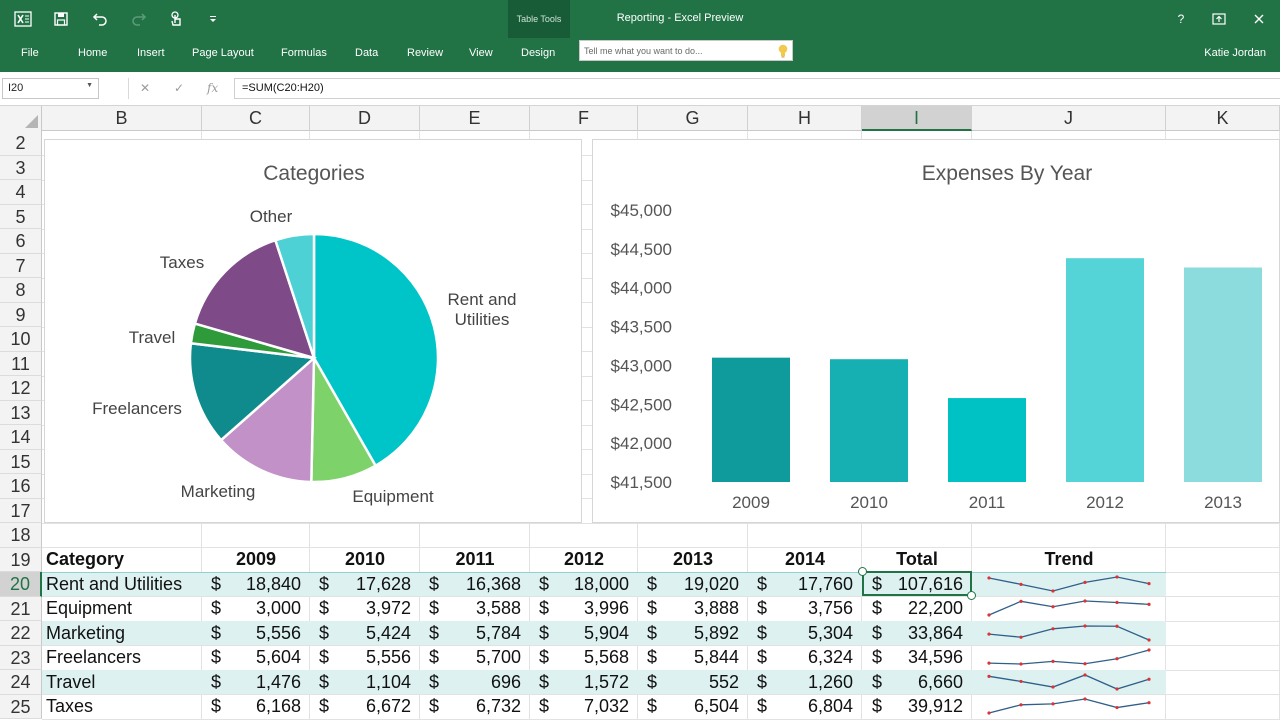 The width and height of the screenshot is (1280, 720). What do you see at coordinates (278, 608) in the screenshot?
I see `value-cell: 3,000` at bounding box center [278, 608].